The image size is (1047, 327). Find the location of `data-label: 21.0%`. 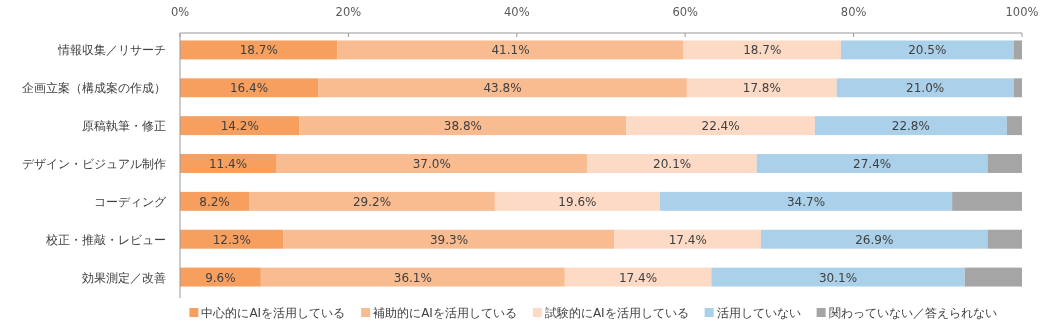

data-label: 21.0% is located at coordinates (925, 88).